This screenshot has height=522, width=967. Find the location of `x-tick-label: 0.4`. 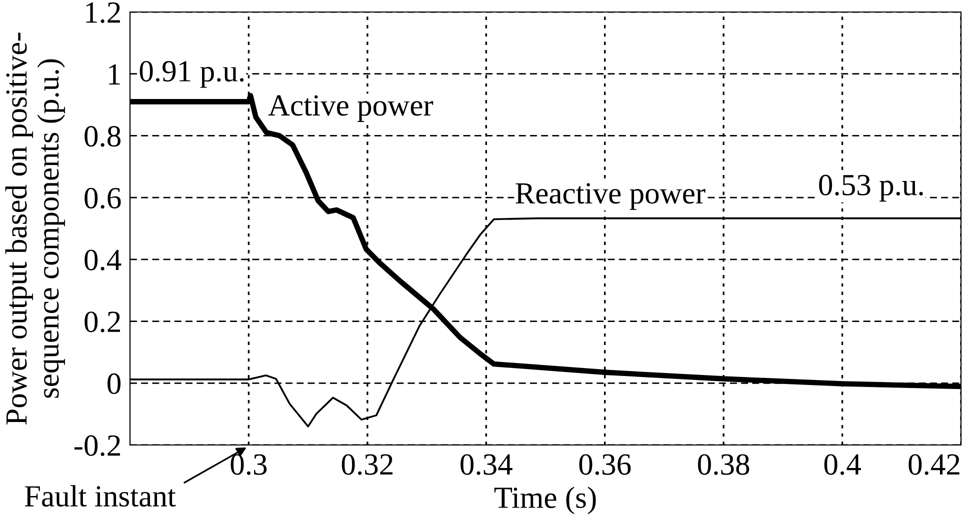

x-tick-label: 0.4 is located at coordinates (842, 464).